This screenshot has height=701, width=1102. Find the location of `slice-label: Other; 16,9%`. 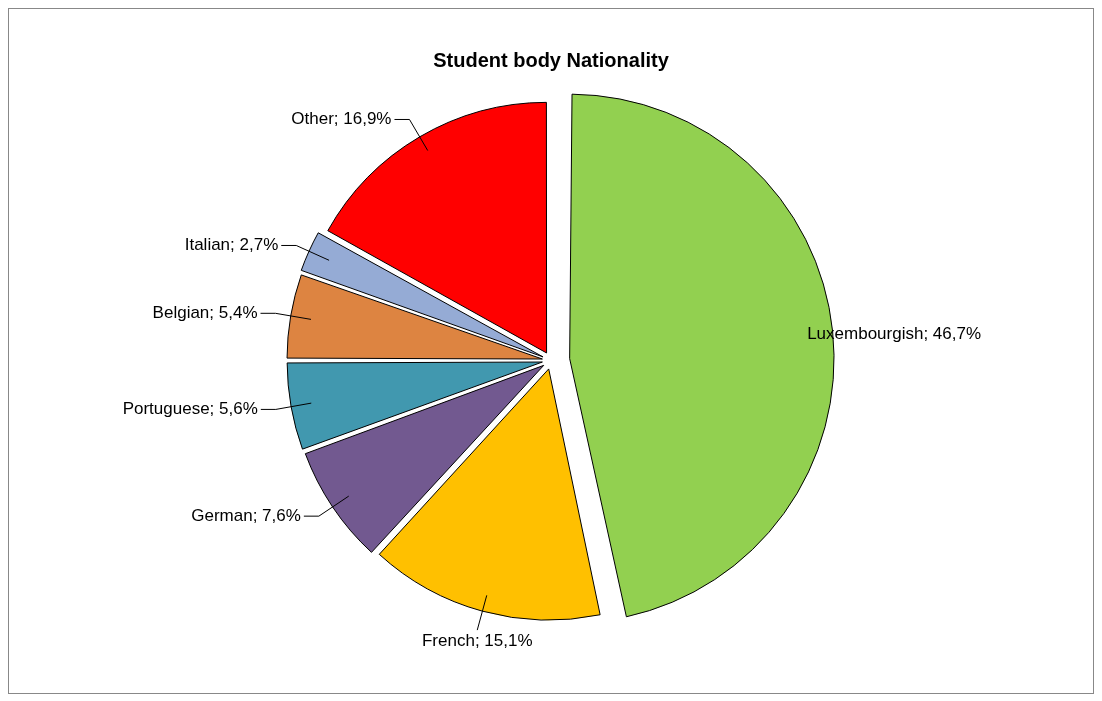

slice-label: Other; 16,9% is located at coordinates (341, 119).